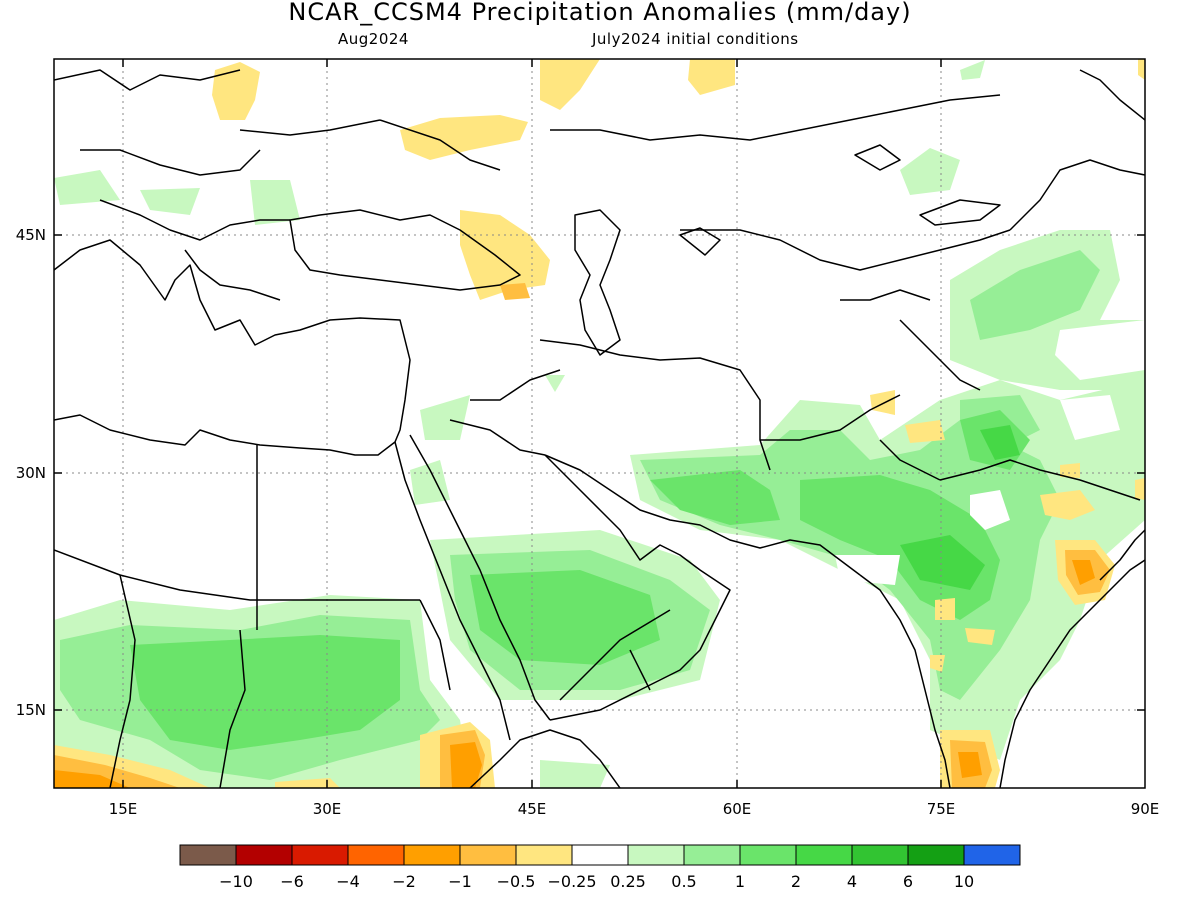  I want to click on colorbar-label: 6, so click(908, 881).